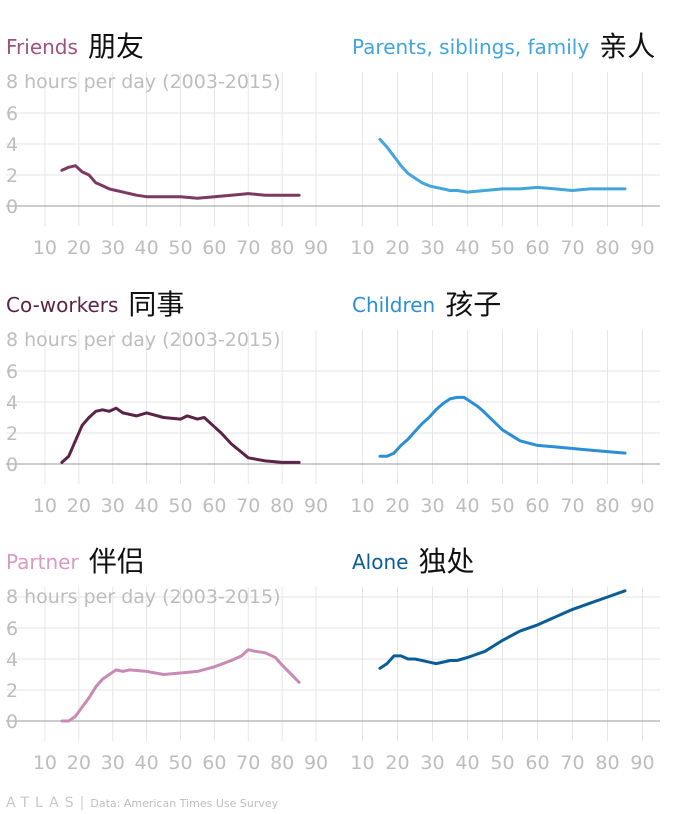  I want to click on series-line-alone, so click(502, 629).